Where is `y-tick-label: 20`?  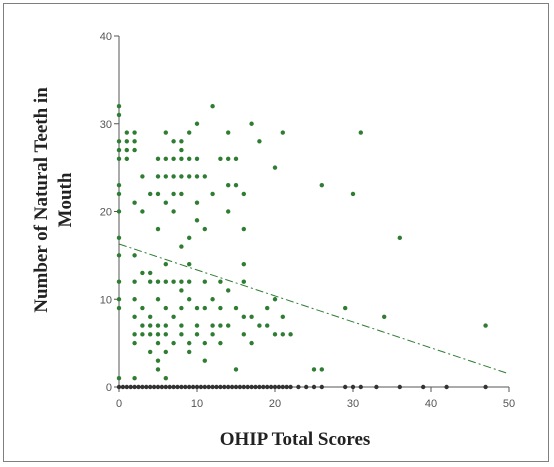
y-tick-label: 20 is located at coordinates (106, 213).